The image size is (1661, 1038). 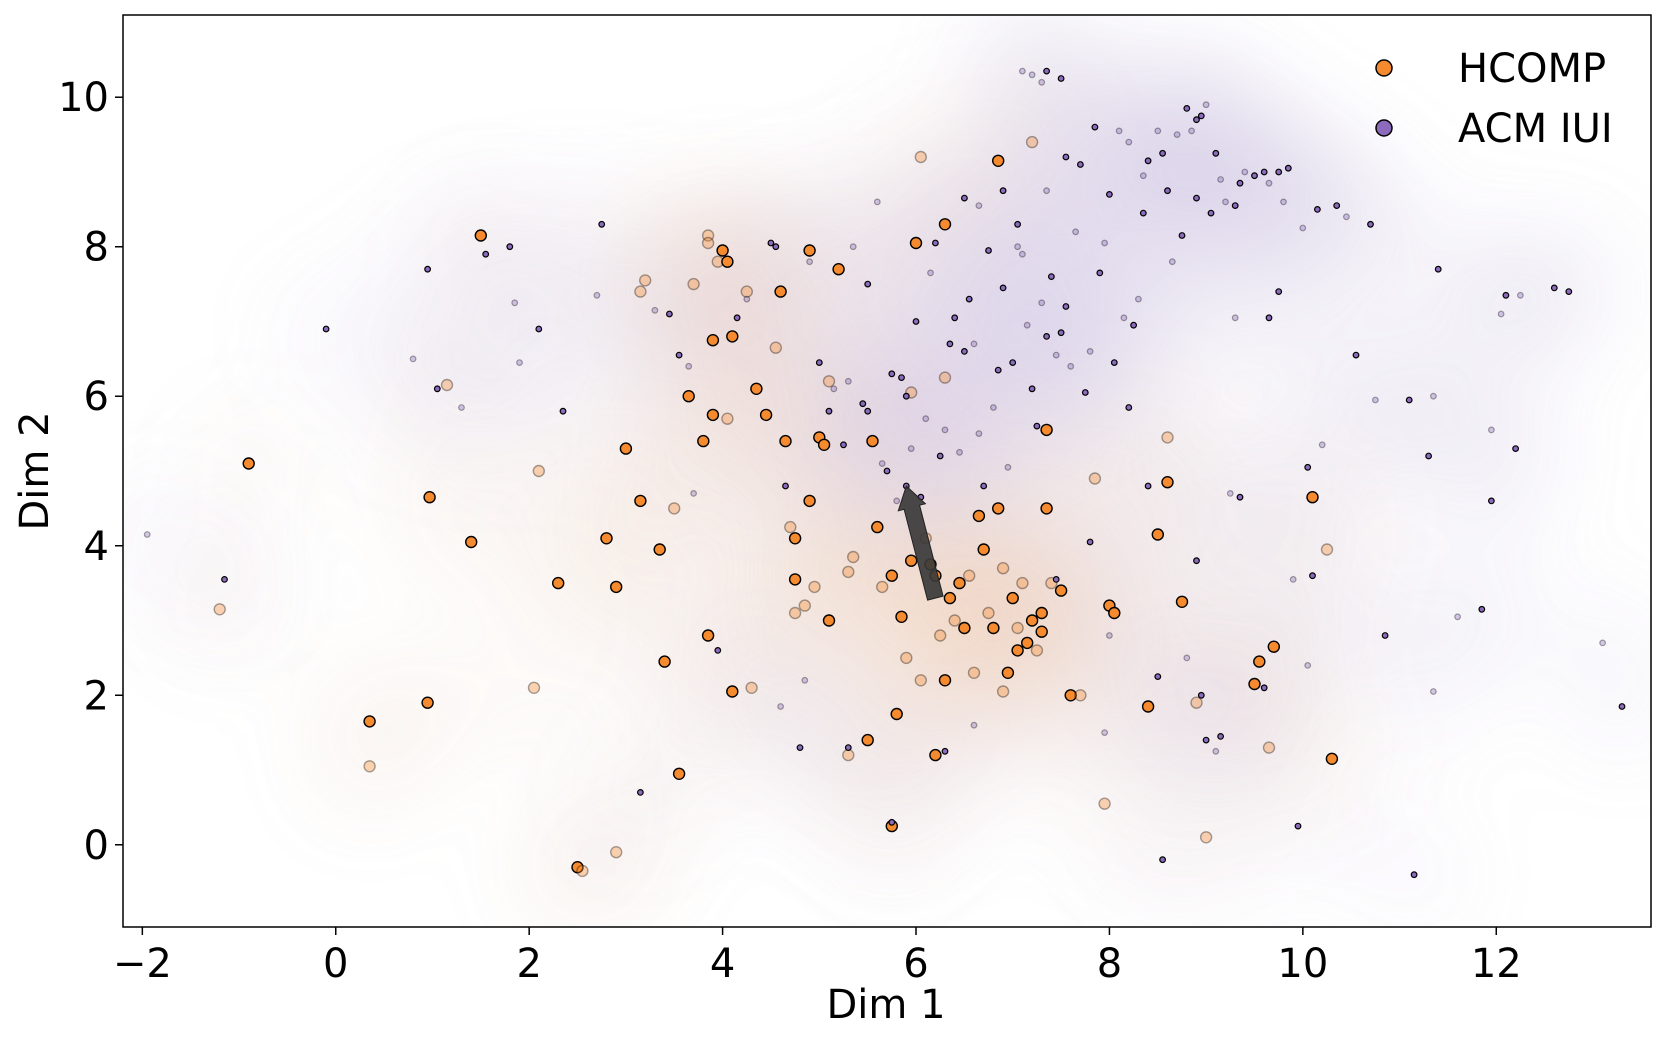 What do you see at coordinates (90, 472) in the screenshot?
I see `y-axis: 0 2 4 6 8 10` at bounding box center [90, 472].